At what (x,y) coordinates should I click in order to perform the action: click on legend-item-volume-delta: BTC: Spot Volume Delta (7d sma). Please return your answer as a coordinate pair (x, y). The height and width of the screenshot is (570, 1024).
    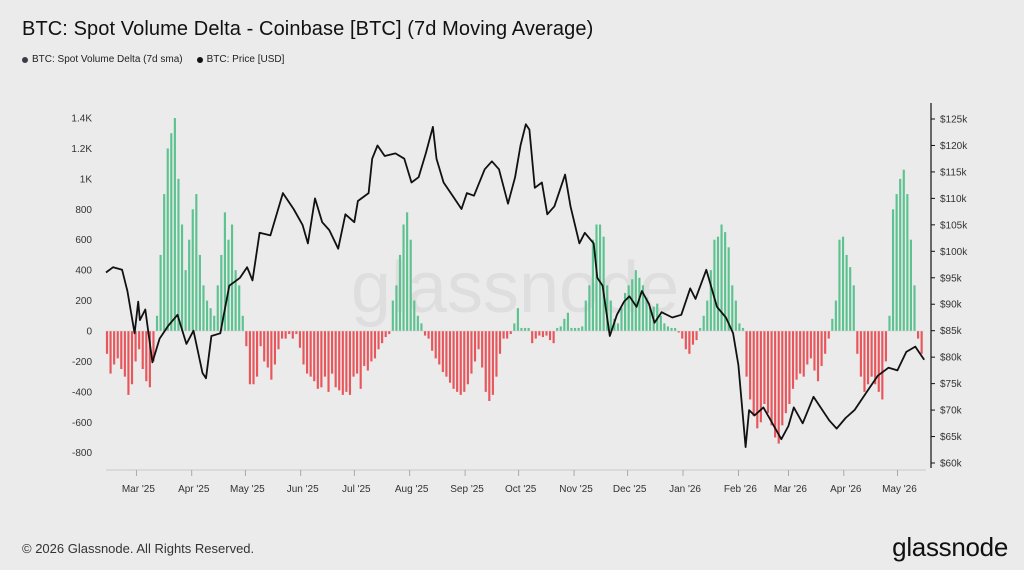
    Looking at the image, I should click on (102, 59).